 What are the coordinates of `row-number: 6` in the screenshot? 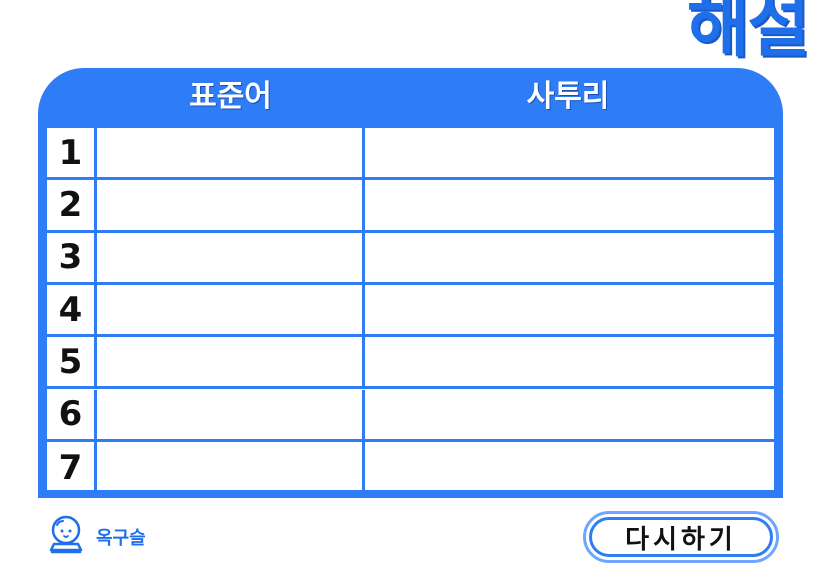 It's located at (72, 414).